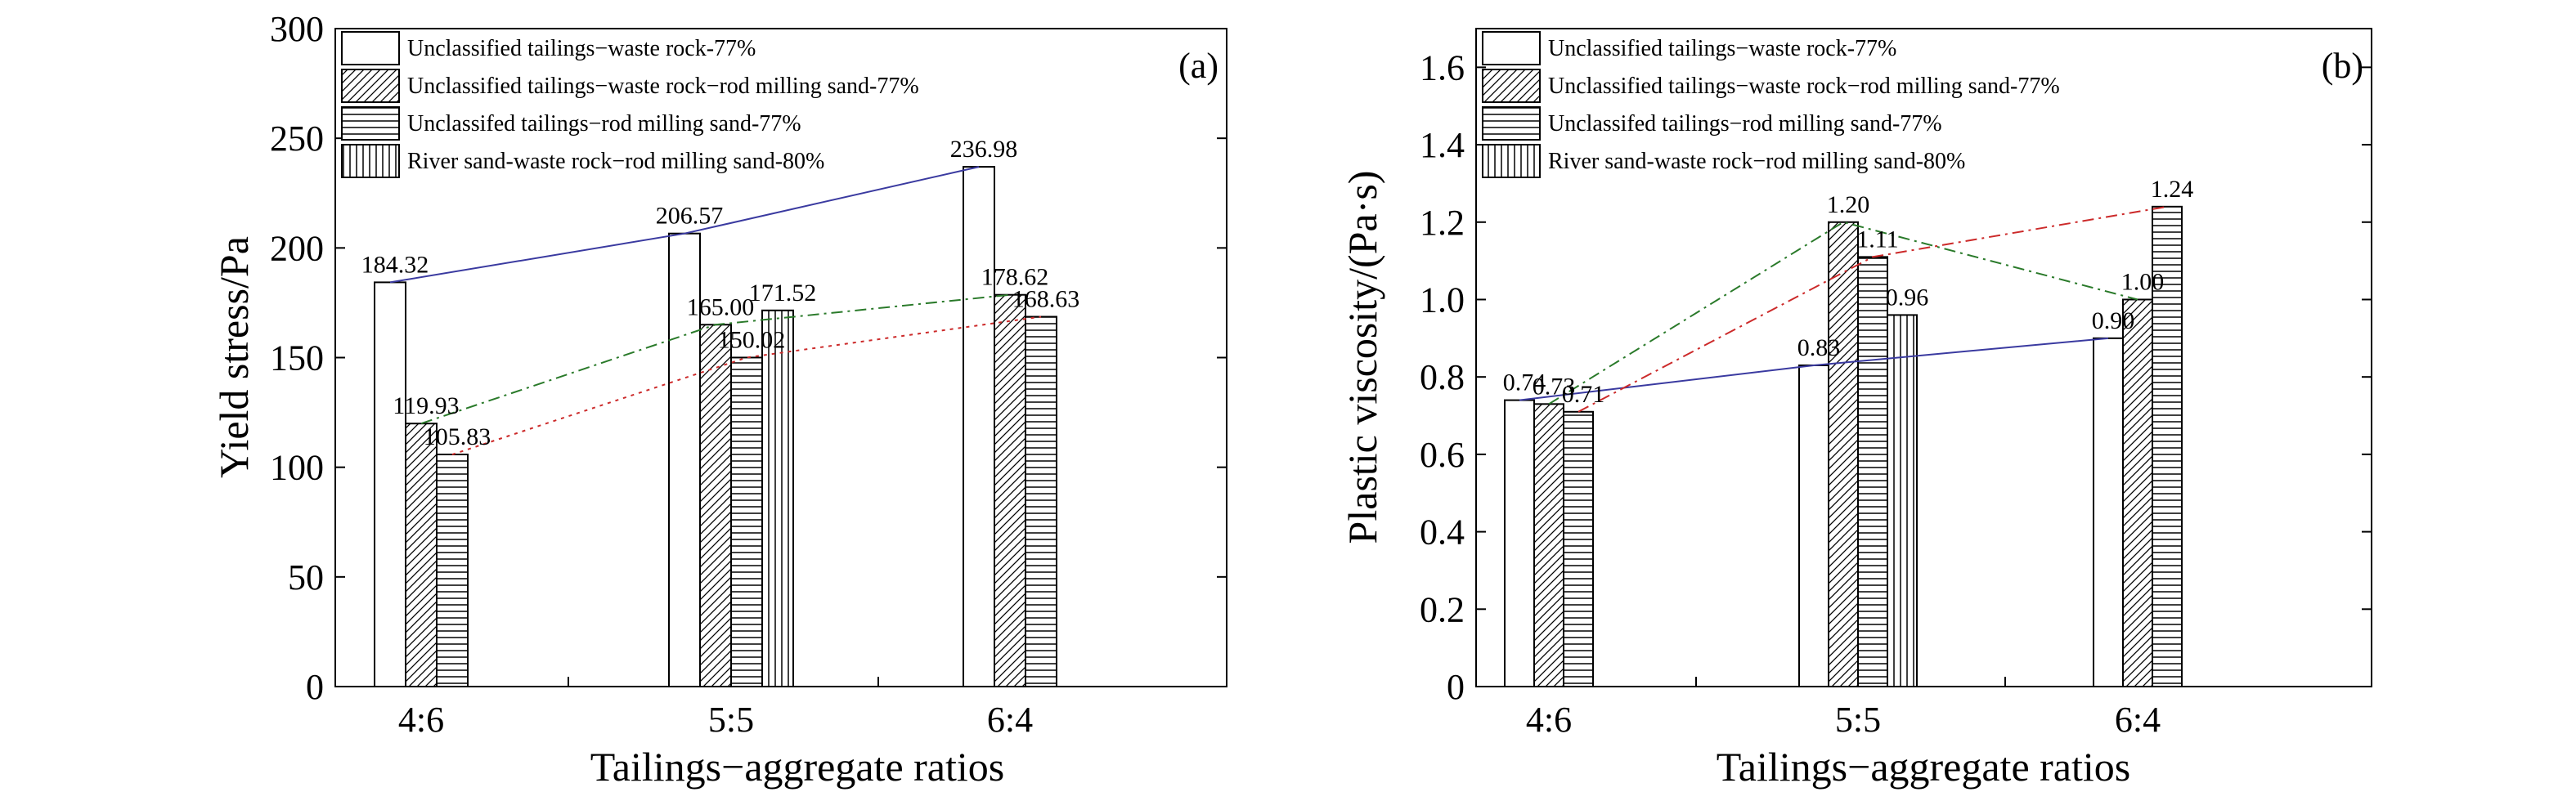 The height and width of the screenshot is (801, 2576). What do you see at coordinates (690, 217) in the screenshot?
I see `data-label: 206.57` at bounding box center [690, 217].